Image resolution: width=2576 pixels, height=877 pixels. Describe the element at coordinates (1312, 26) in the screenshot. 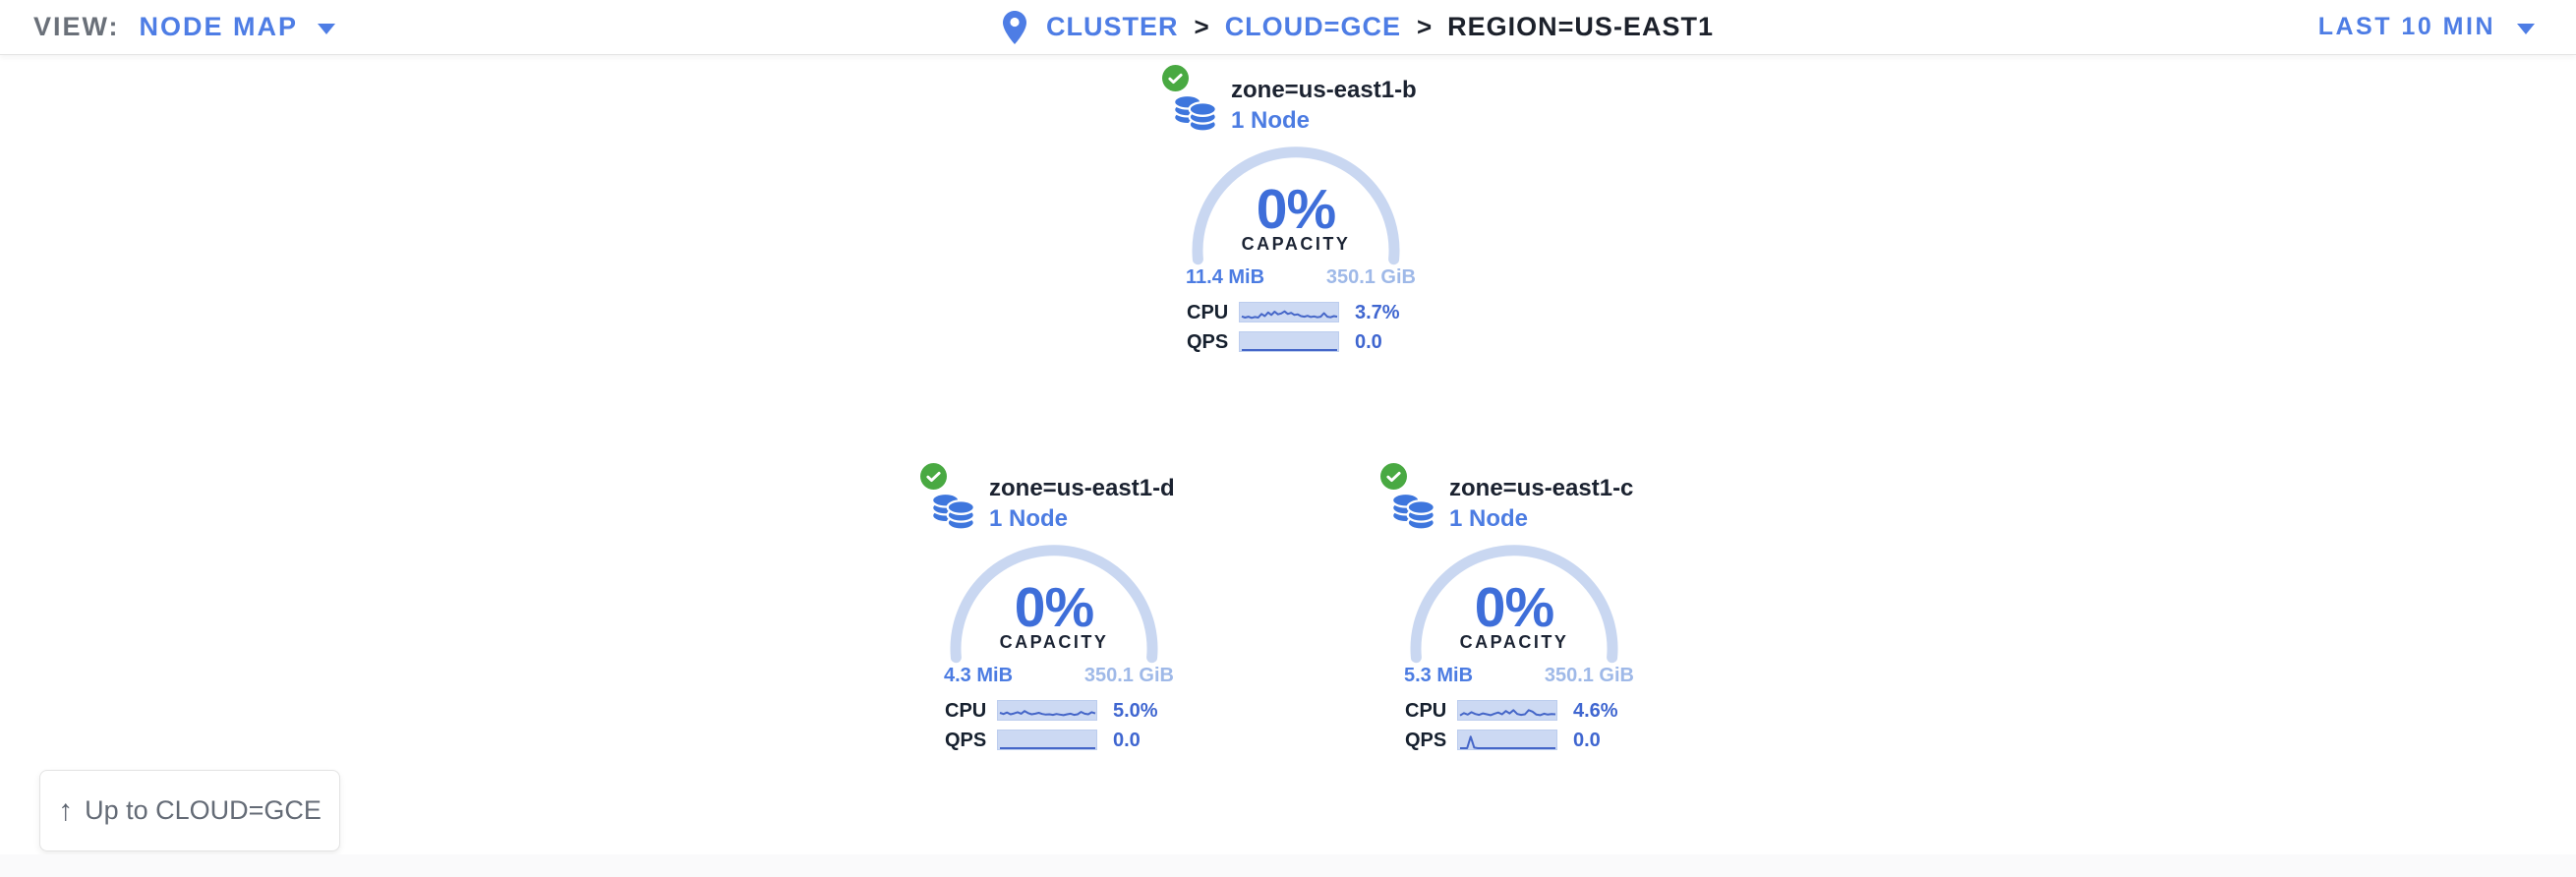

I see `breadcrumb-cloud-gce: CLOUD=GCE` at that location.